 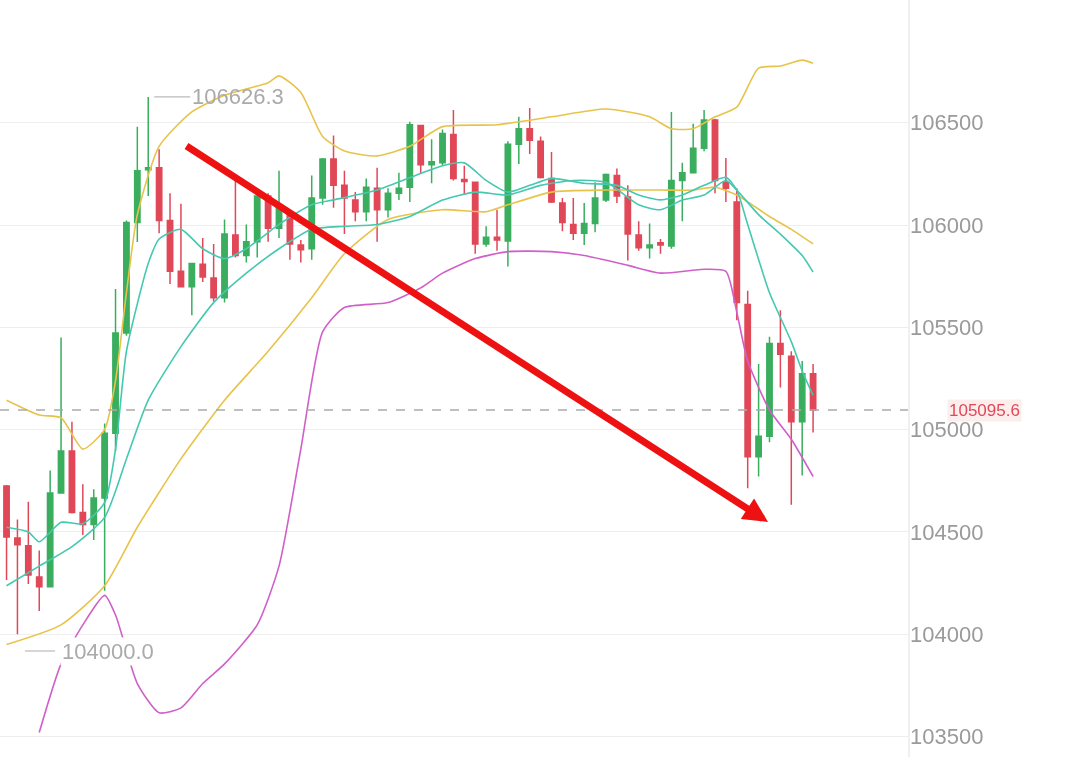 What do you see at coordinates (984, 410) in the screenshot?
I see `ref-line-label: 105095.6` at bounding box center [984, 410].